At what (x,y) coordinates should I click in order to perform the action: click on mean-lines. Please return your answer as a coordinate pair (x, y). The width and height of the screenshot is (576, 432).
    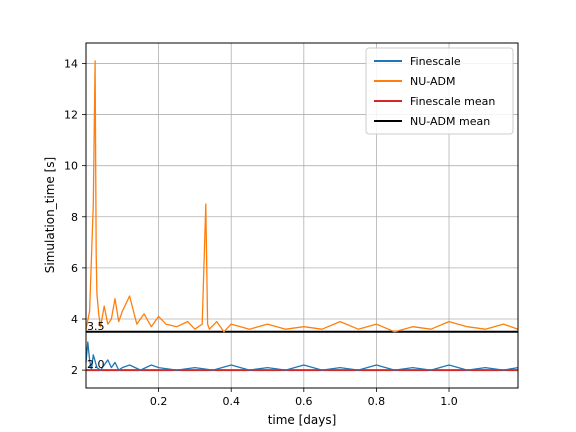
    Looking at the image, I should click on (302, 351).